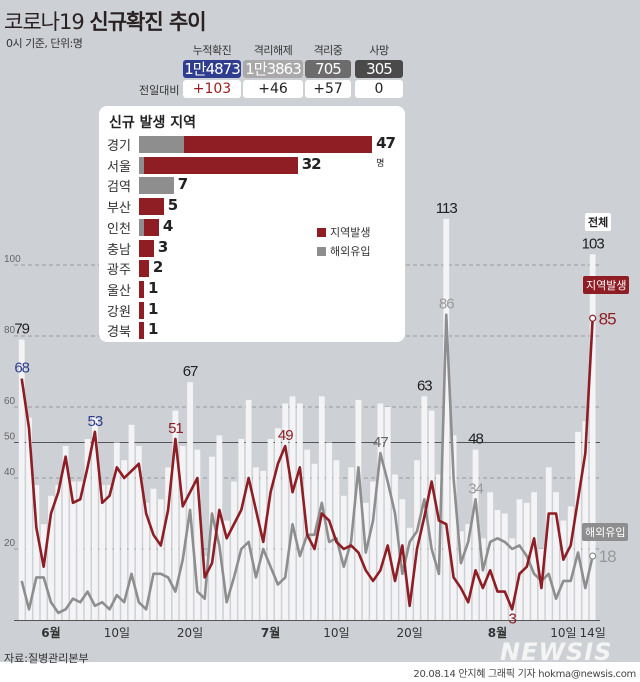 This screenshot has height=682, width=640. I want to click on y-tick-label: 80, so click(10, 330).